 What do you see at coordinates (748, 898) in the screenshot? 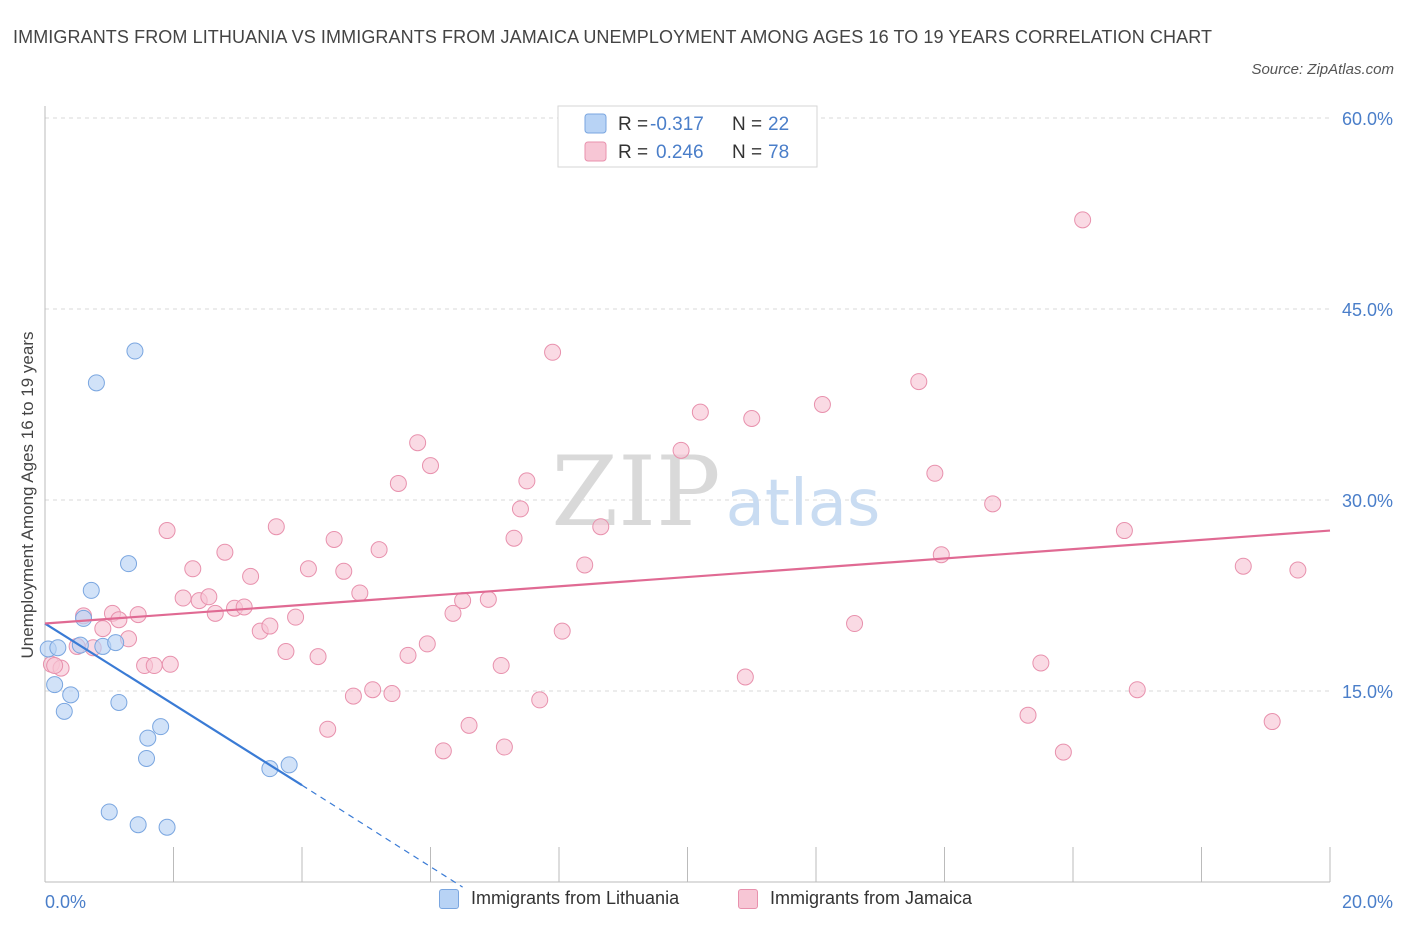
I see `legend-swatch-jamaica-bottom` at bounding box center [748, 898].